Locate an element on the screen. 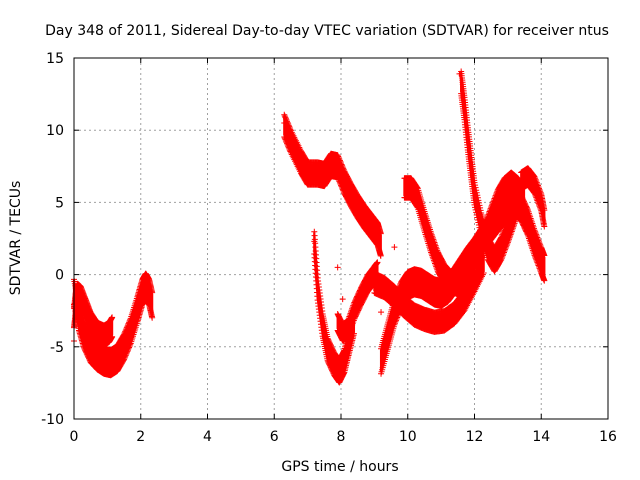 Image resolution: width=640 pixels, height=480 pixels. x-tick-label: 10 is located at coordinates (408, 437).